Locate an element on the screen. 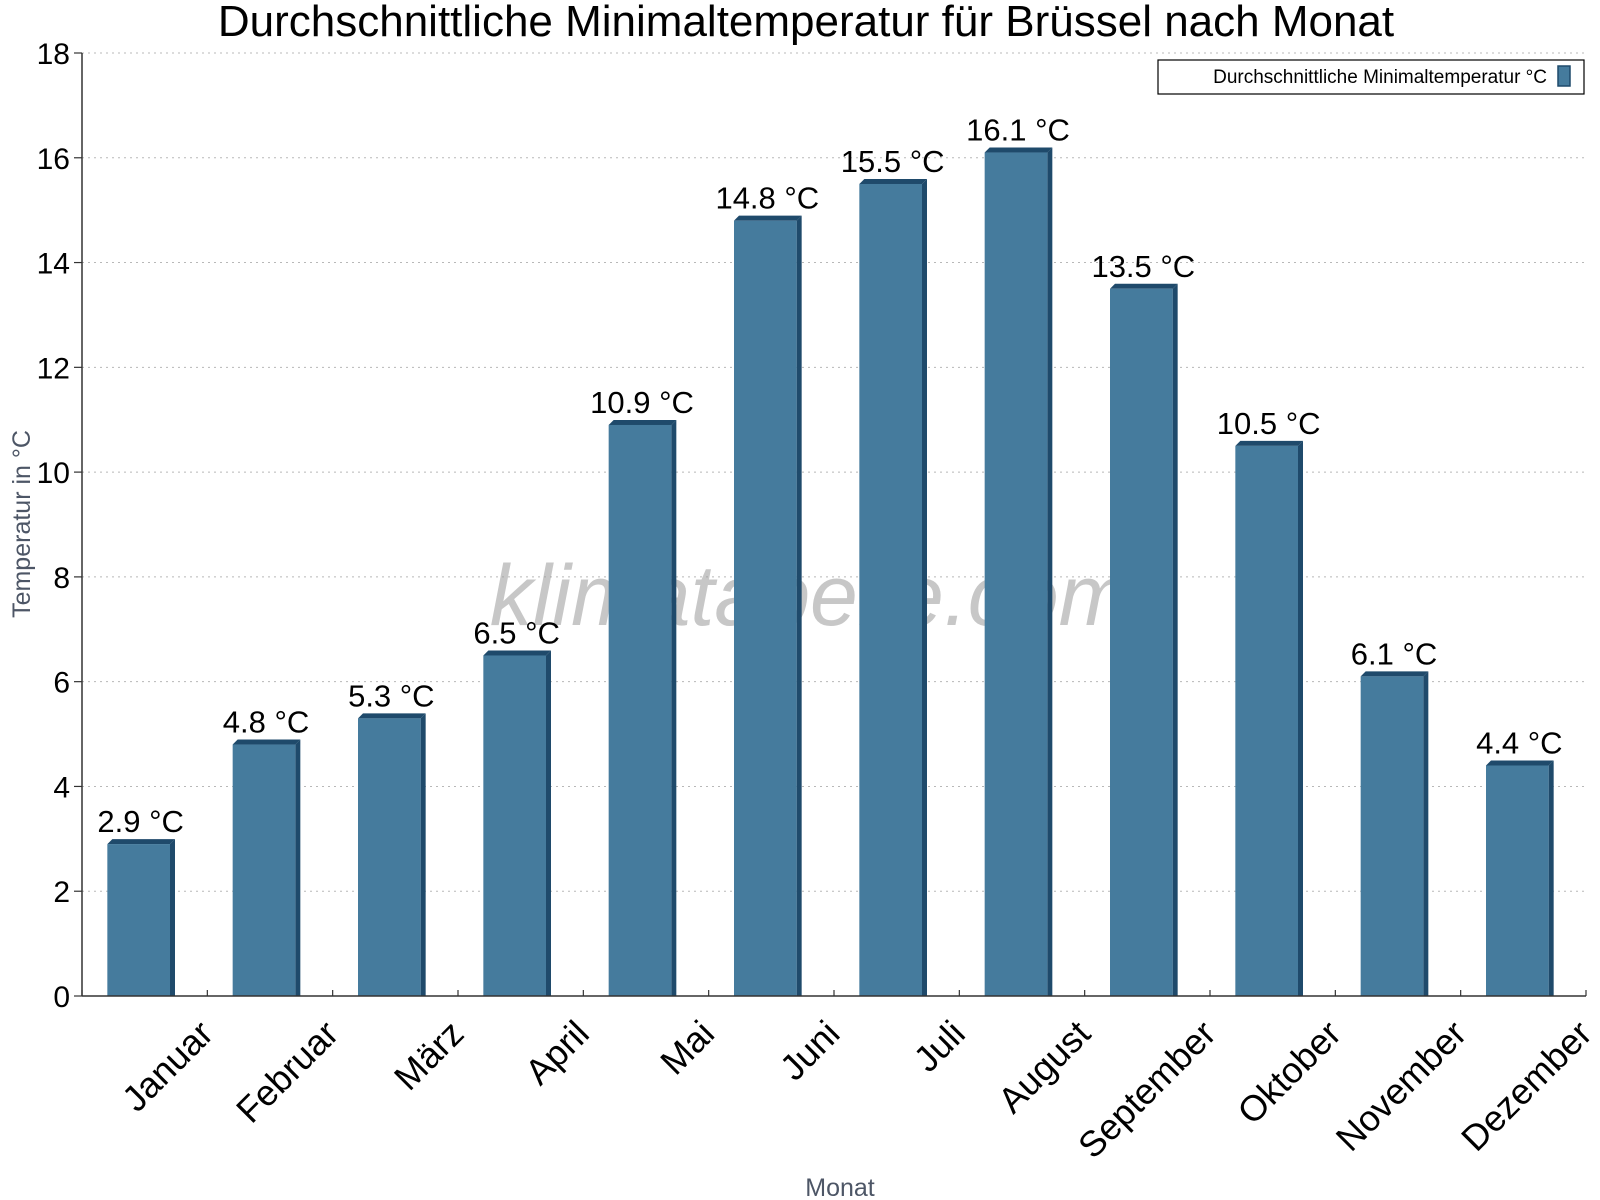  x-tick-label: November is located at coordinates (1401, 1085).